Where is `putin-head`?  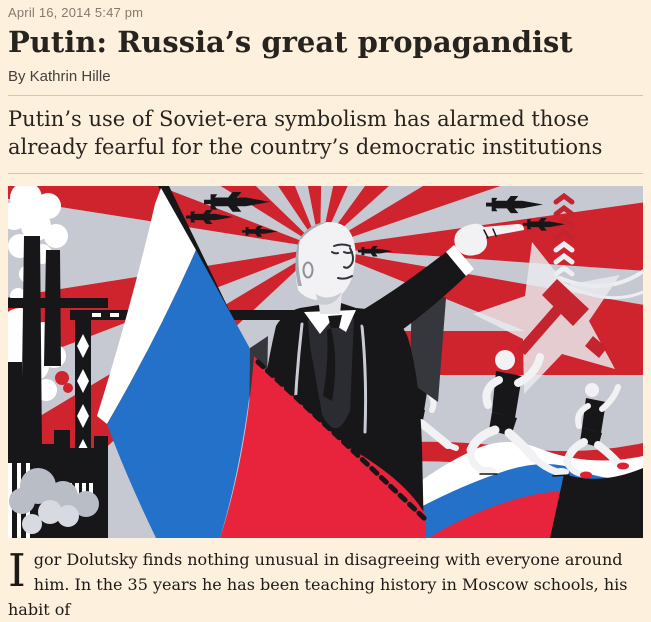
putin-head is located at coordinates (325, 261).